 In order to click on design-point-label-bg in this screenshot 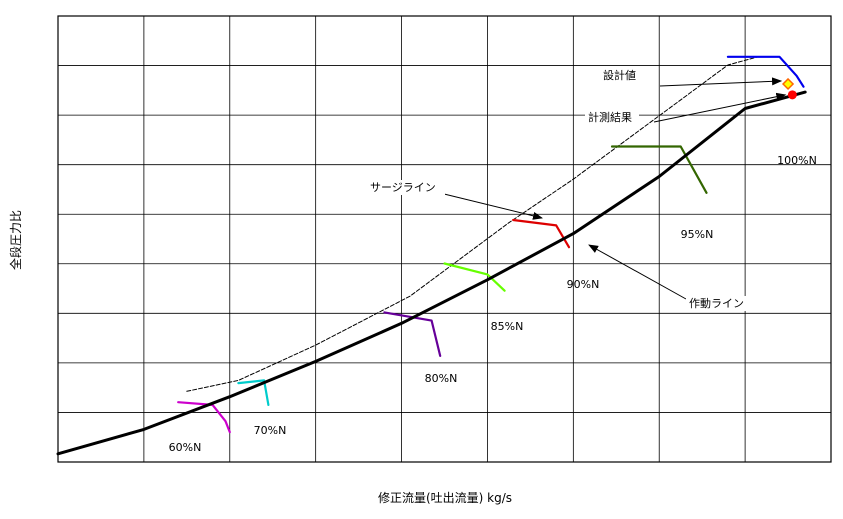, I will do `click(621, 75)`.